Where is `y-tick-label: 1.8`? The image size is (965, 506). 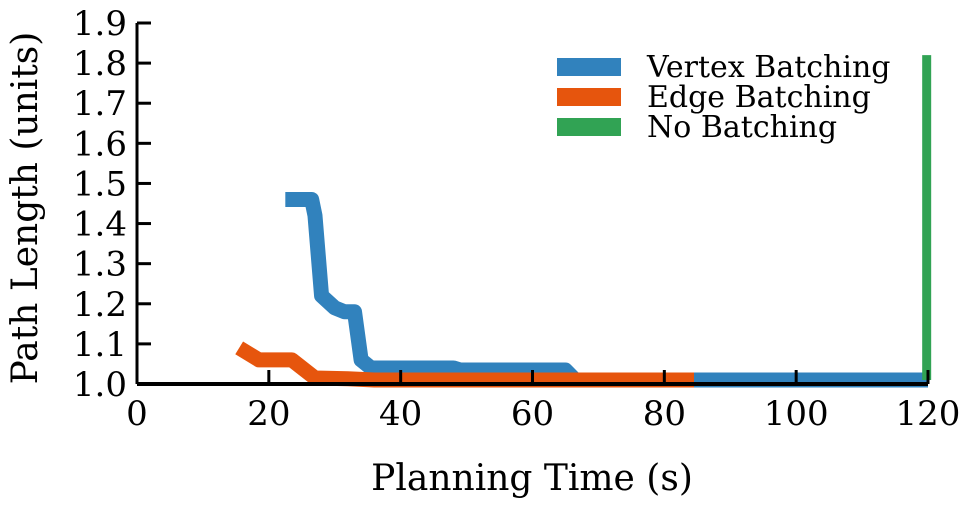 y-tick-label: 1.8 is located at coordinates (100, 64).